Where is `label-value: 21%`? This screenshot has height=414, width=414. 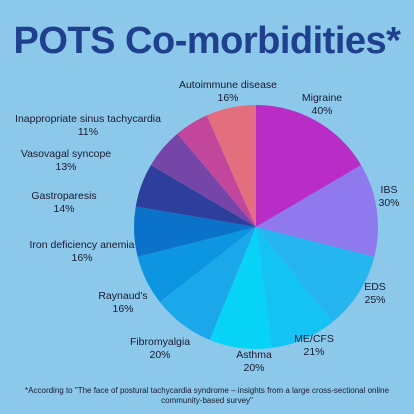 label-value: 21% is located at coordinates (313, 352).